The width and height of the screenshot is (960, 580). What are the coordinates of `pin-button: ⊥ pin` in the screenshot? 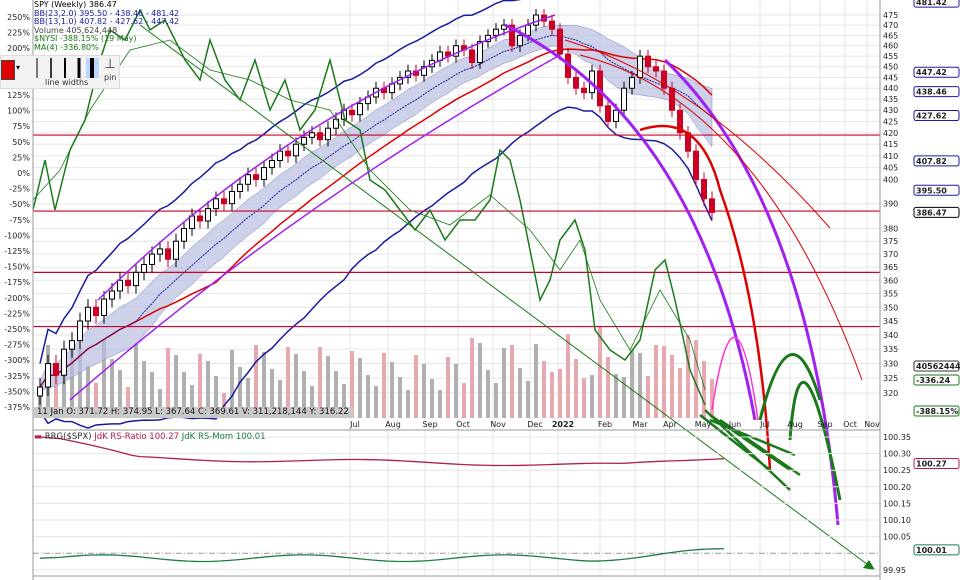 It's located at (110, 69).